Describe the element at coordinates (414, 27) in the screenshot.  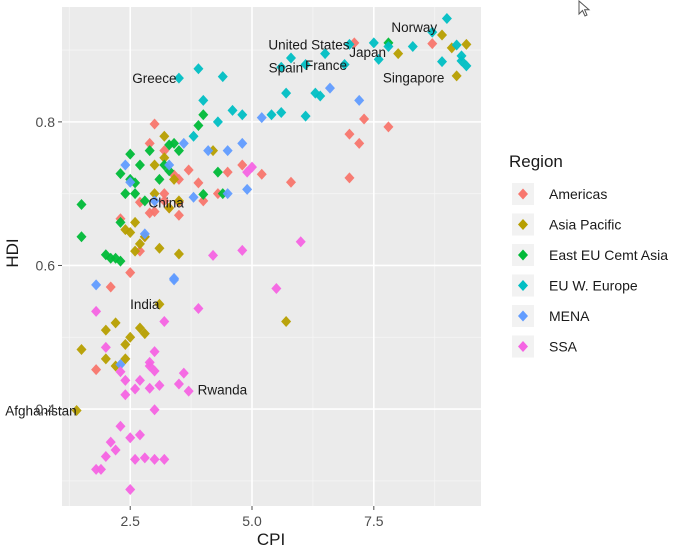
I see `point-label: Norway` at that location.